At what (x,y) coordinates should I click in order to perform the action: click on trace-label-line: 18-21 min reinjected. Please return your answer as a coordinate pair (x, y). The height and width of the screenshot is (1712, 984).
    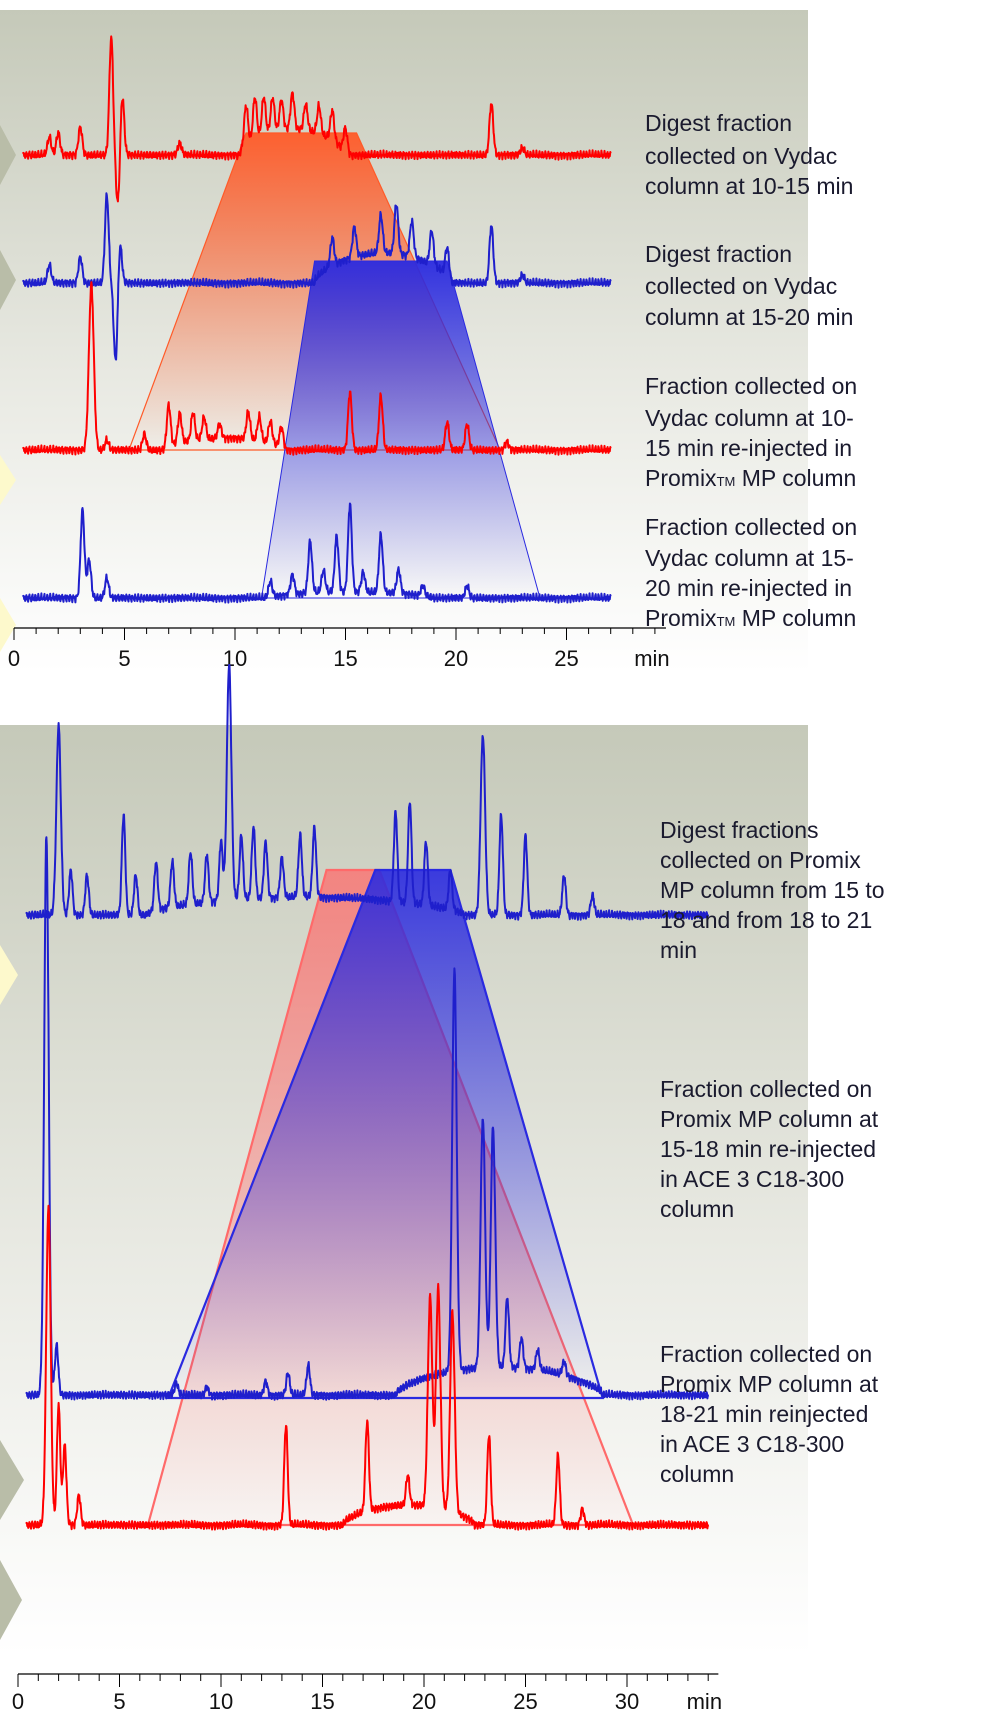
    Looking at the image, I should click on (764, 1414).